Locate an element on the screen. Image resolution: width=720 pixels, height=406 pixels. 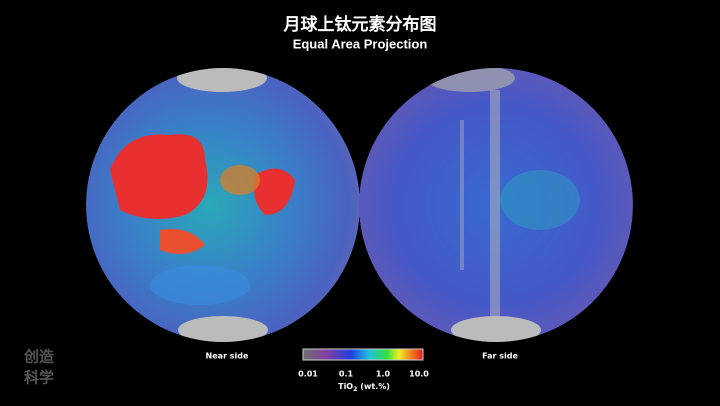
title: 月球上钛元素分布图 is located at coordinates (360, 24).